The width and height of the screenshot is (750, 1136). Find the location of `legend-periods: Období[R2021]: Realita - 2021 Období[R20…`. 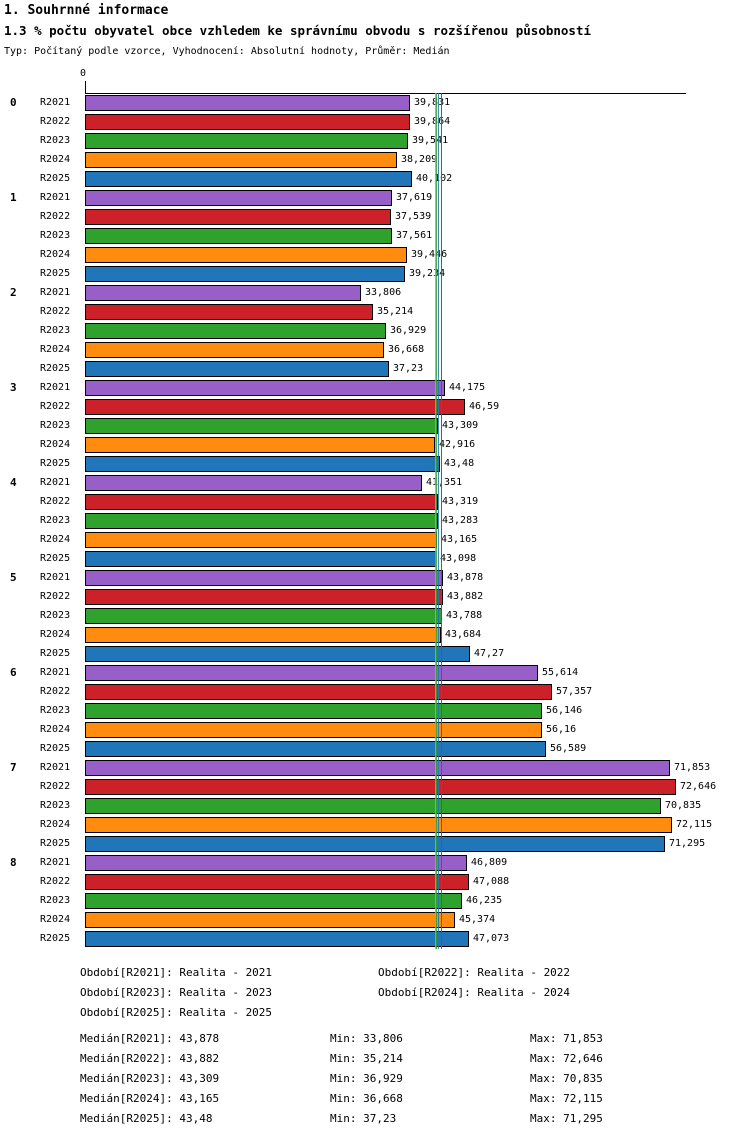

legend-periods: Období[R2021]: Realita - 2021 Období[R20… is located at coordinates (375, 996).